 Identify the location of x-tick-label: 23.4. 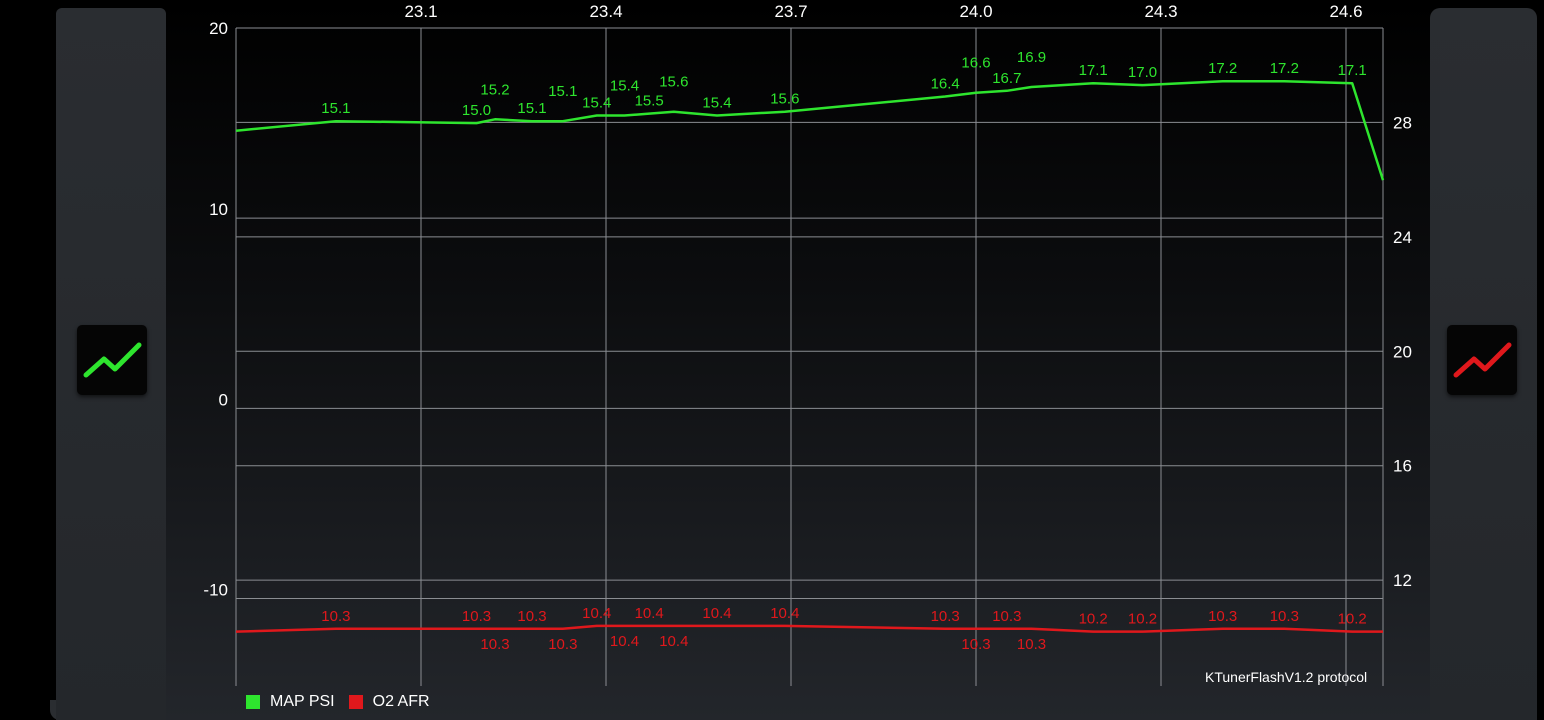
(605, 11).